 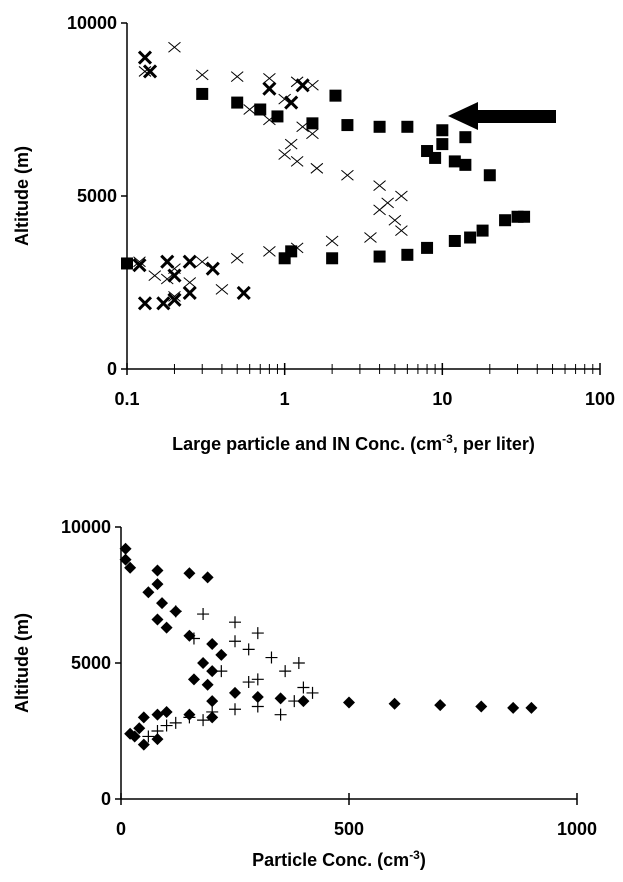 What do you see at coordinates (423, 860) in the screenshot?
I see `x-axis-label-part: )` at bounding box center [423, 860].